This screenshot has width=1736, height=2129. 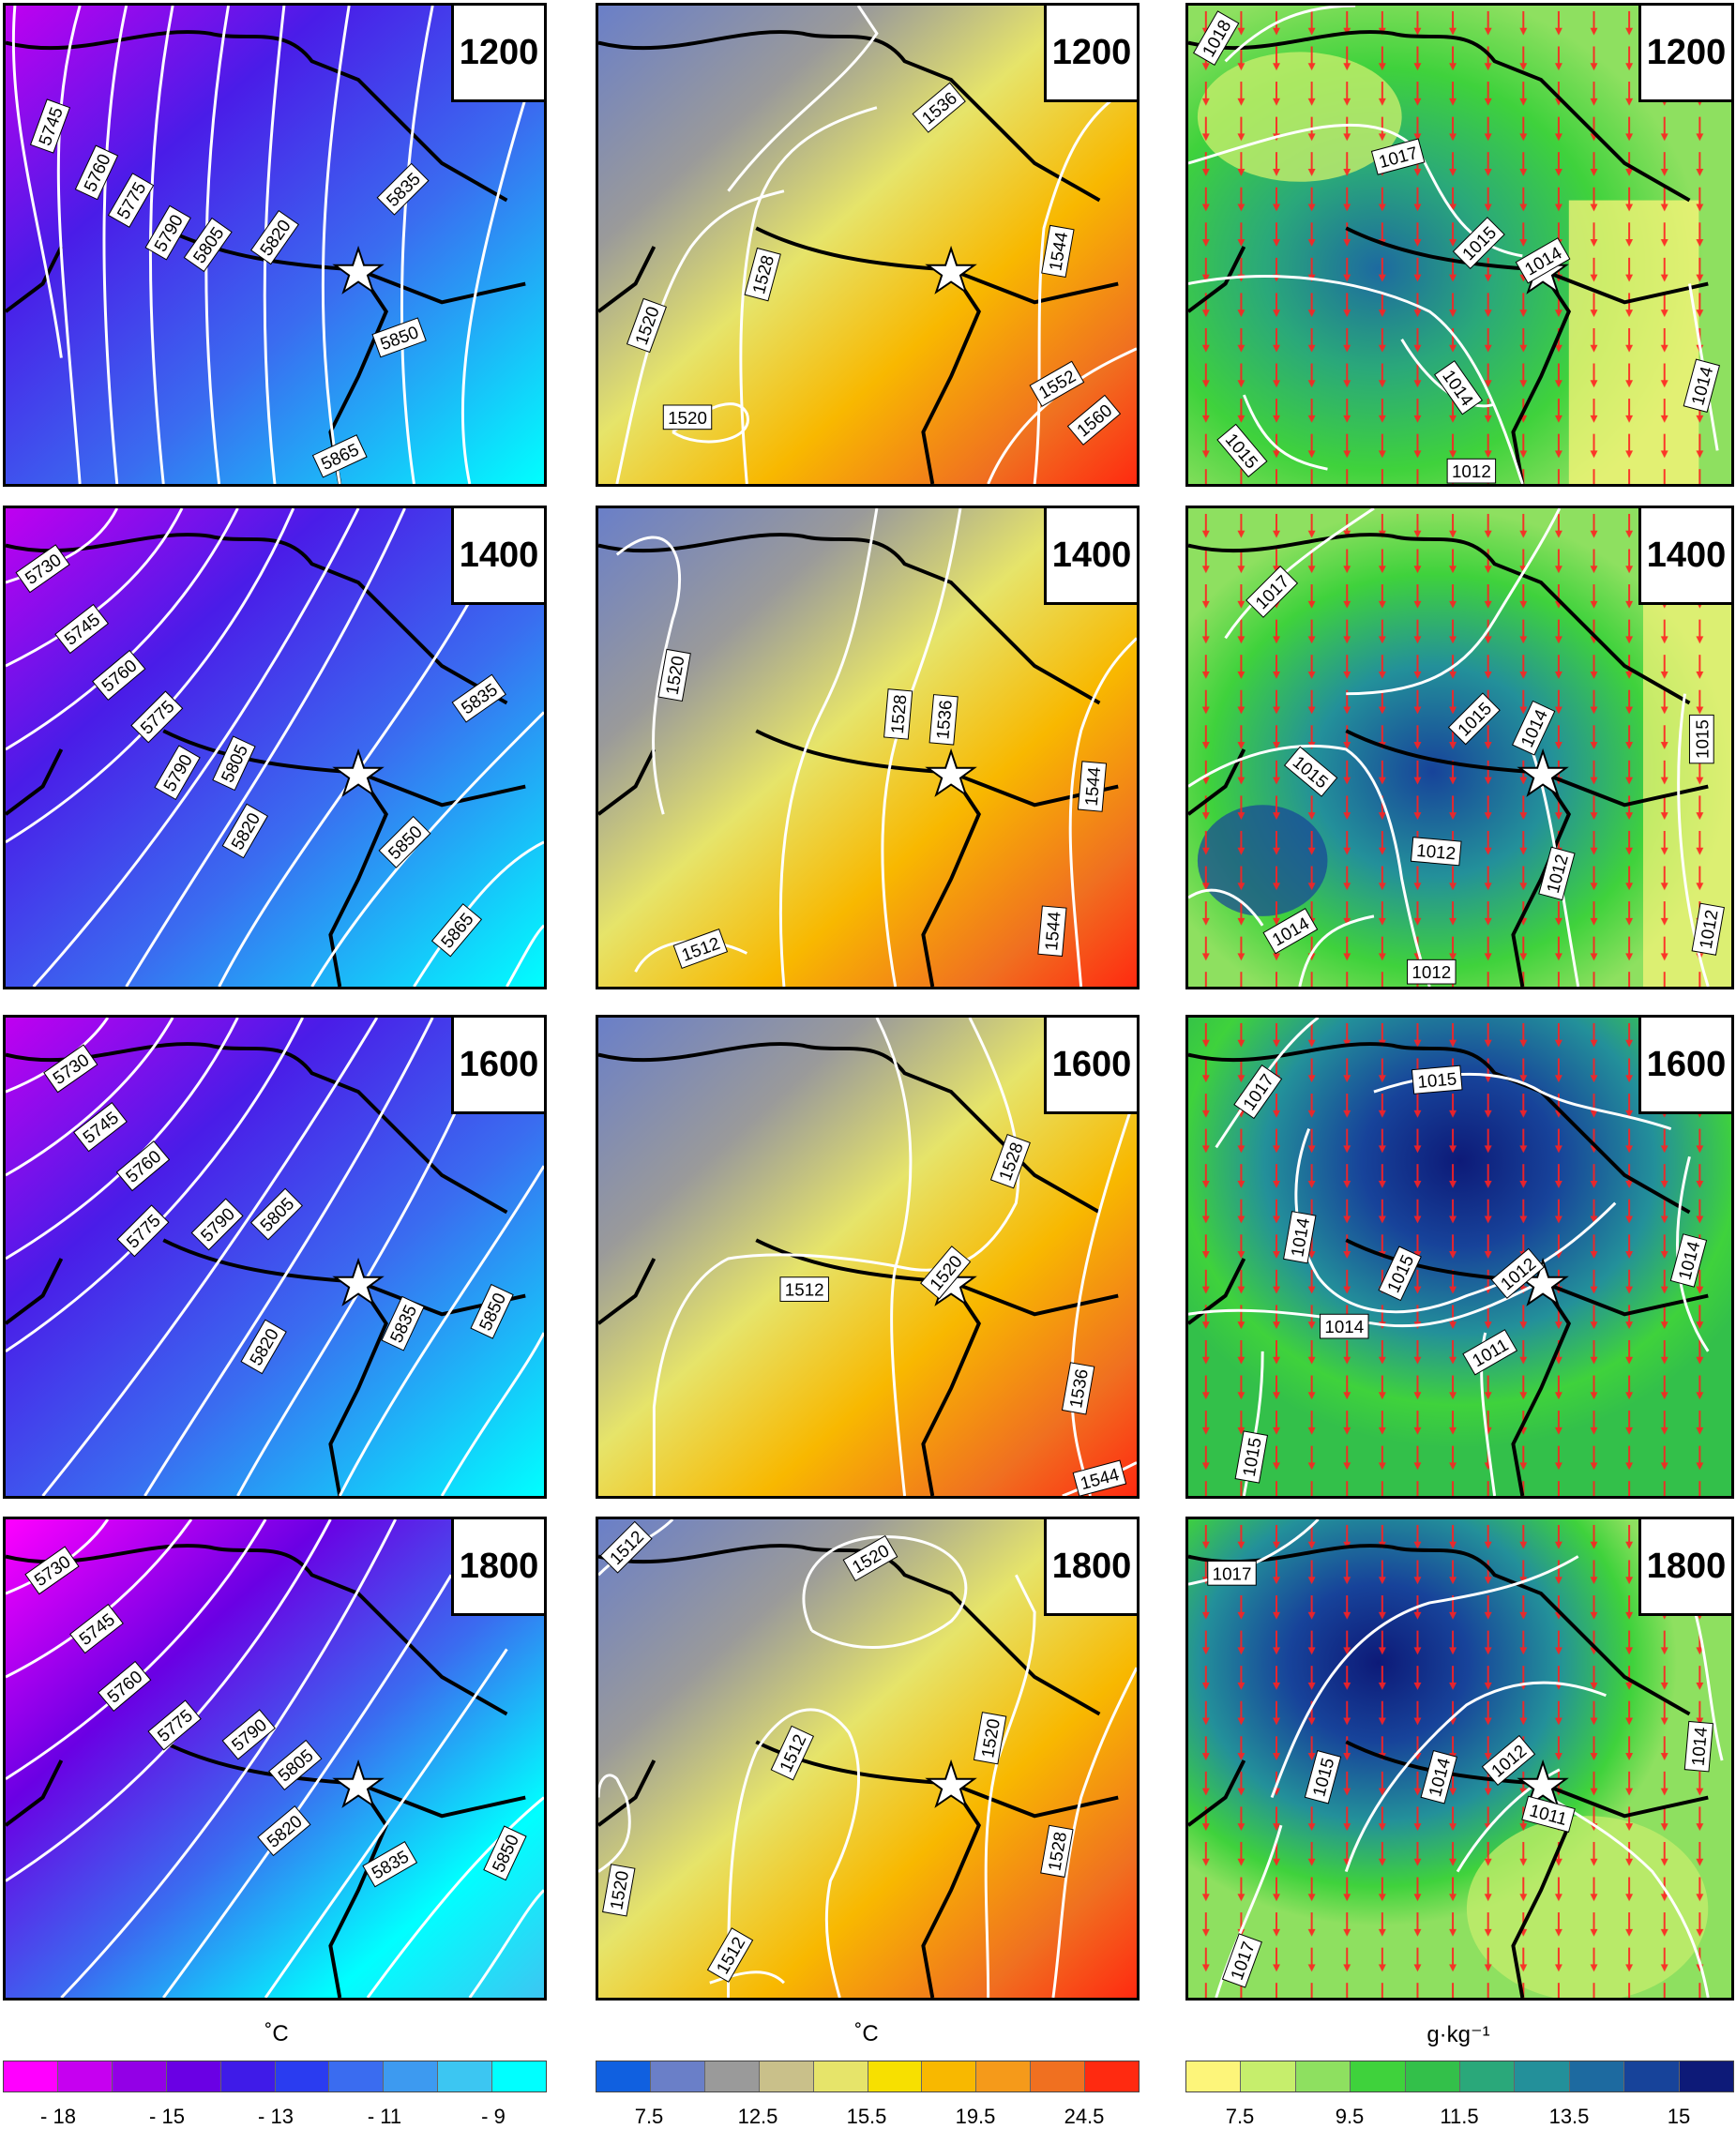 What do you see at coordinates (687, 418) in the screenshot?
I see `svg-text: 1520` at bounding box center [687, 418].